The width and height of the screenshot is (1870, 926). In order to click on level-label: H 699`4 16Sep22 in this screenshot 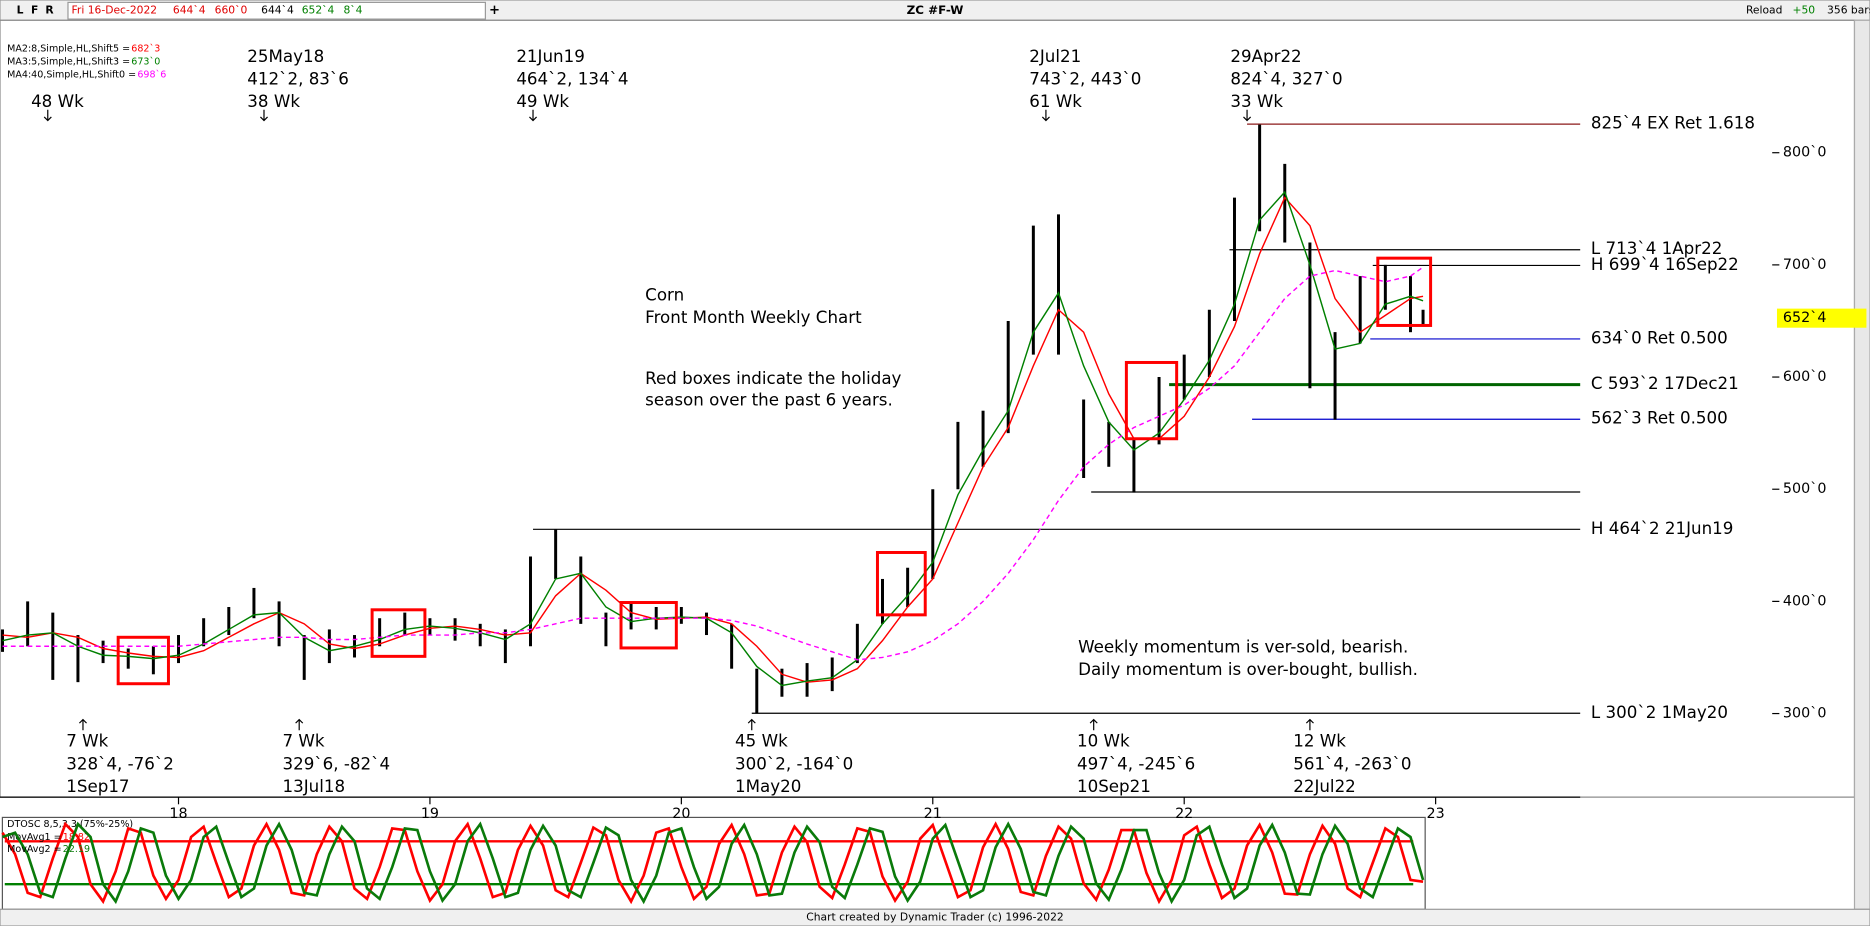, I will do `click(1665, 264)`.